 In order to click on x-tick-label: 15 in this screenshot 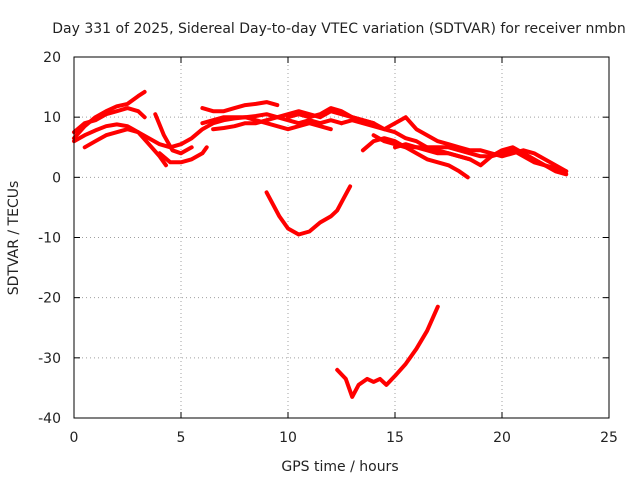, I will do `click(395, 438)`.